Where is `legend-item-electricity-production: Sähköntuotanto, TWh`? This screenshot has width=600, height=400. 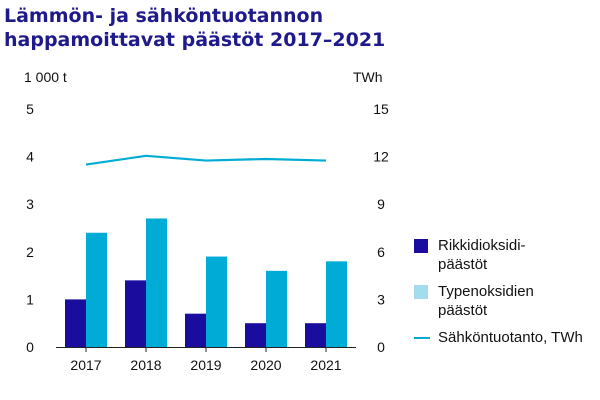 legend-item-electricity-production: Sähköntuotanto, TWh is located at coordinates (507, 337).